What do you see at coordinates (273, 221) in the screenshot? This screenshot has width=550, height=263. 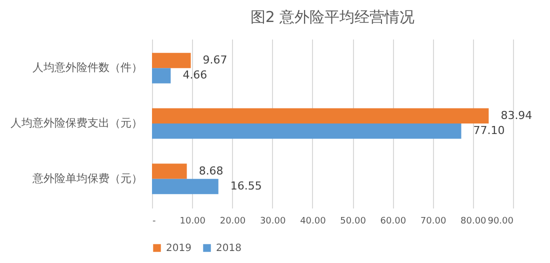 I see `x-tick-label: 30.00` at bounding box center [273, 221].